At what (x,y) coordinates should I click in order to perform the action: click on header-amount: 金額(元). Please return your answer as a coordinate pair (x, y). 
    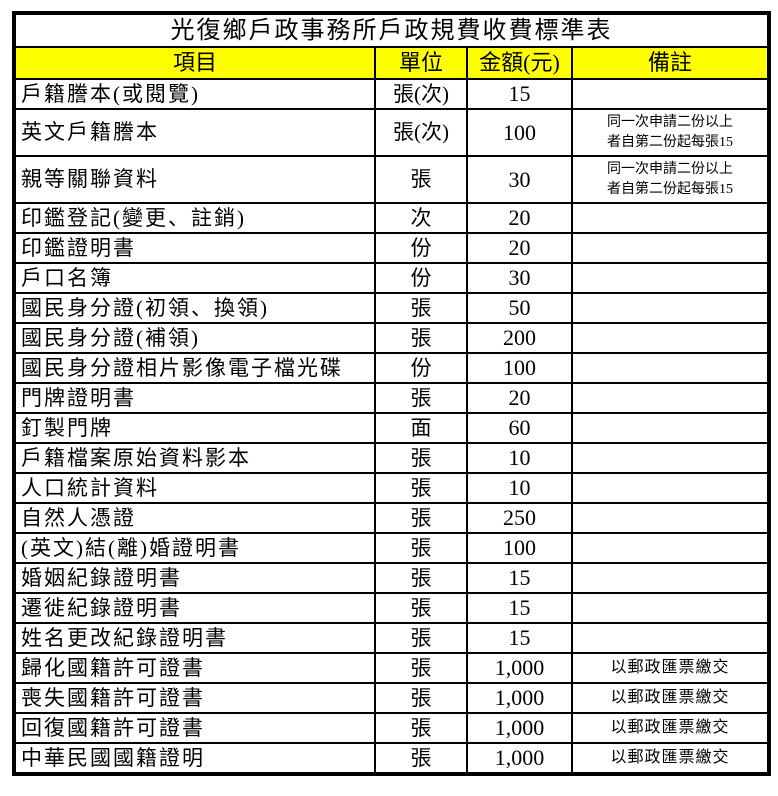
    Looking at the image, I should click on (519, 63).